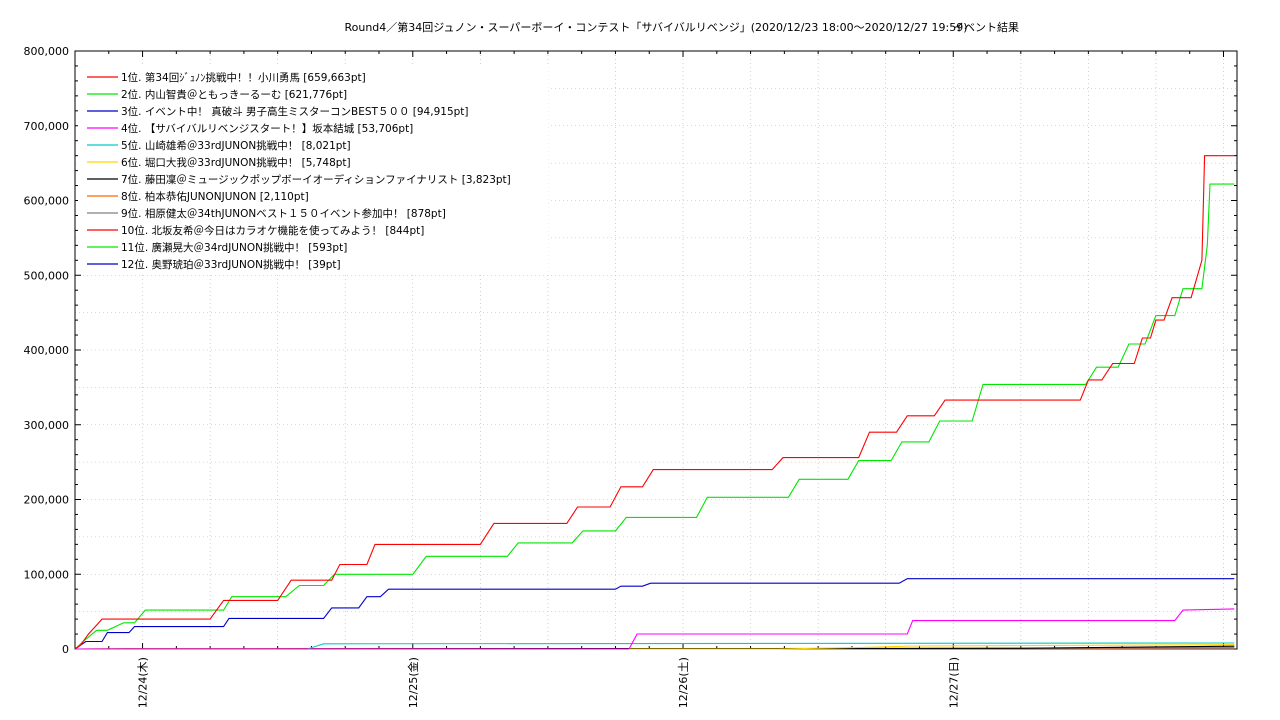 The width and height of the screenshot is (1280, 720). I want to click on legend-label: 6位. 堀口大我＠33rdJUNON挑戦中！ [5,748pt], so click(236, 162).